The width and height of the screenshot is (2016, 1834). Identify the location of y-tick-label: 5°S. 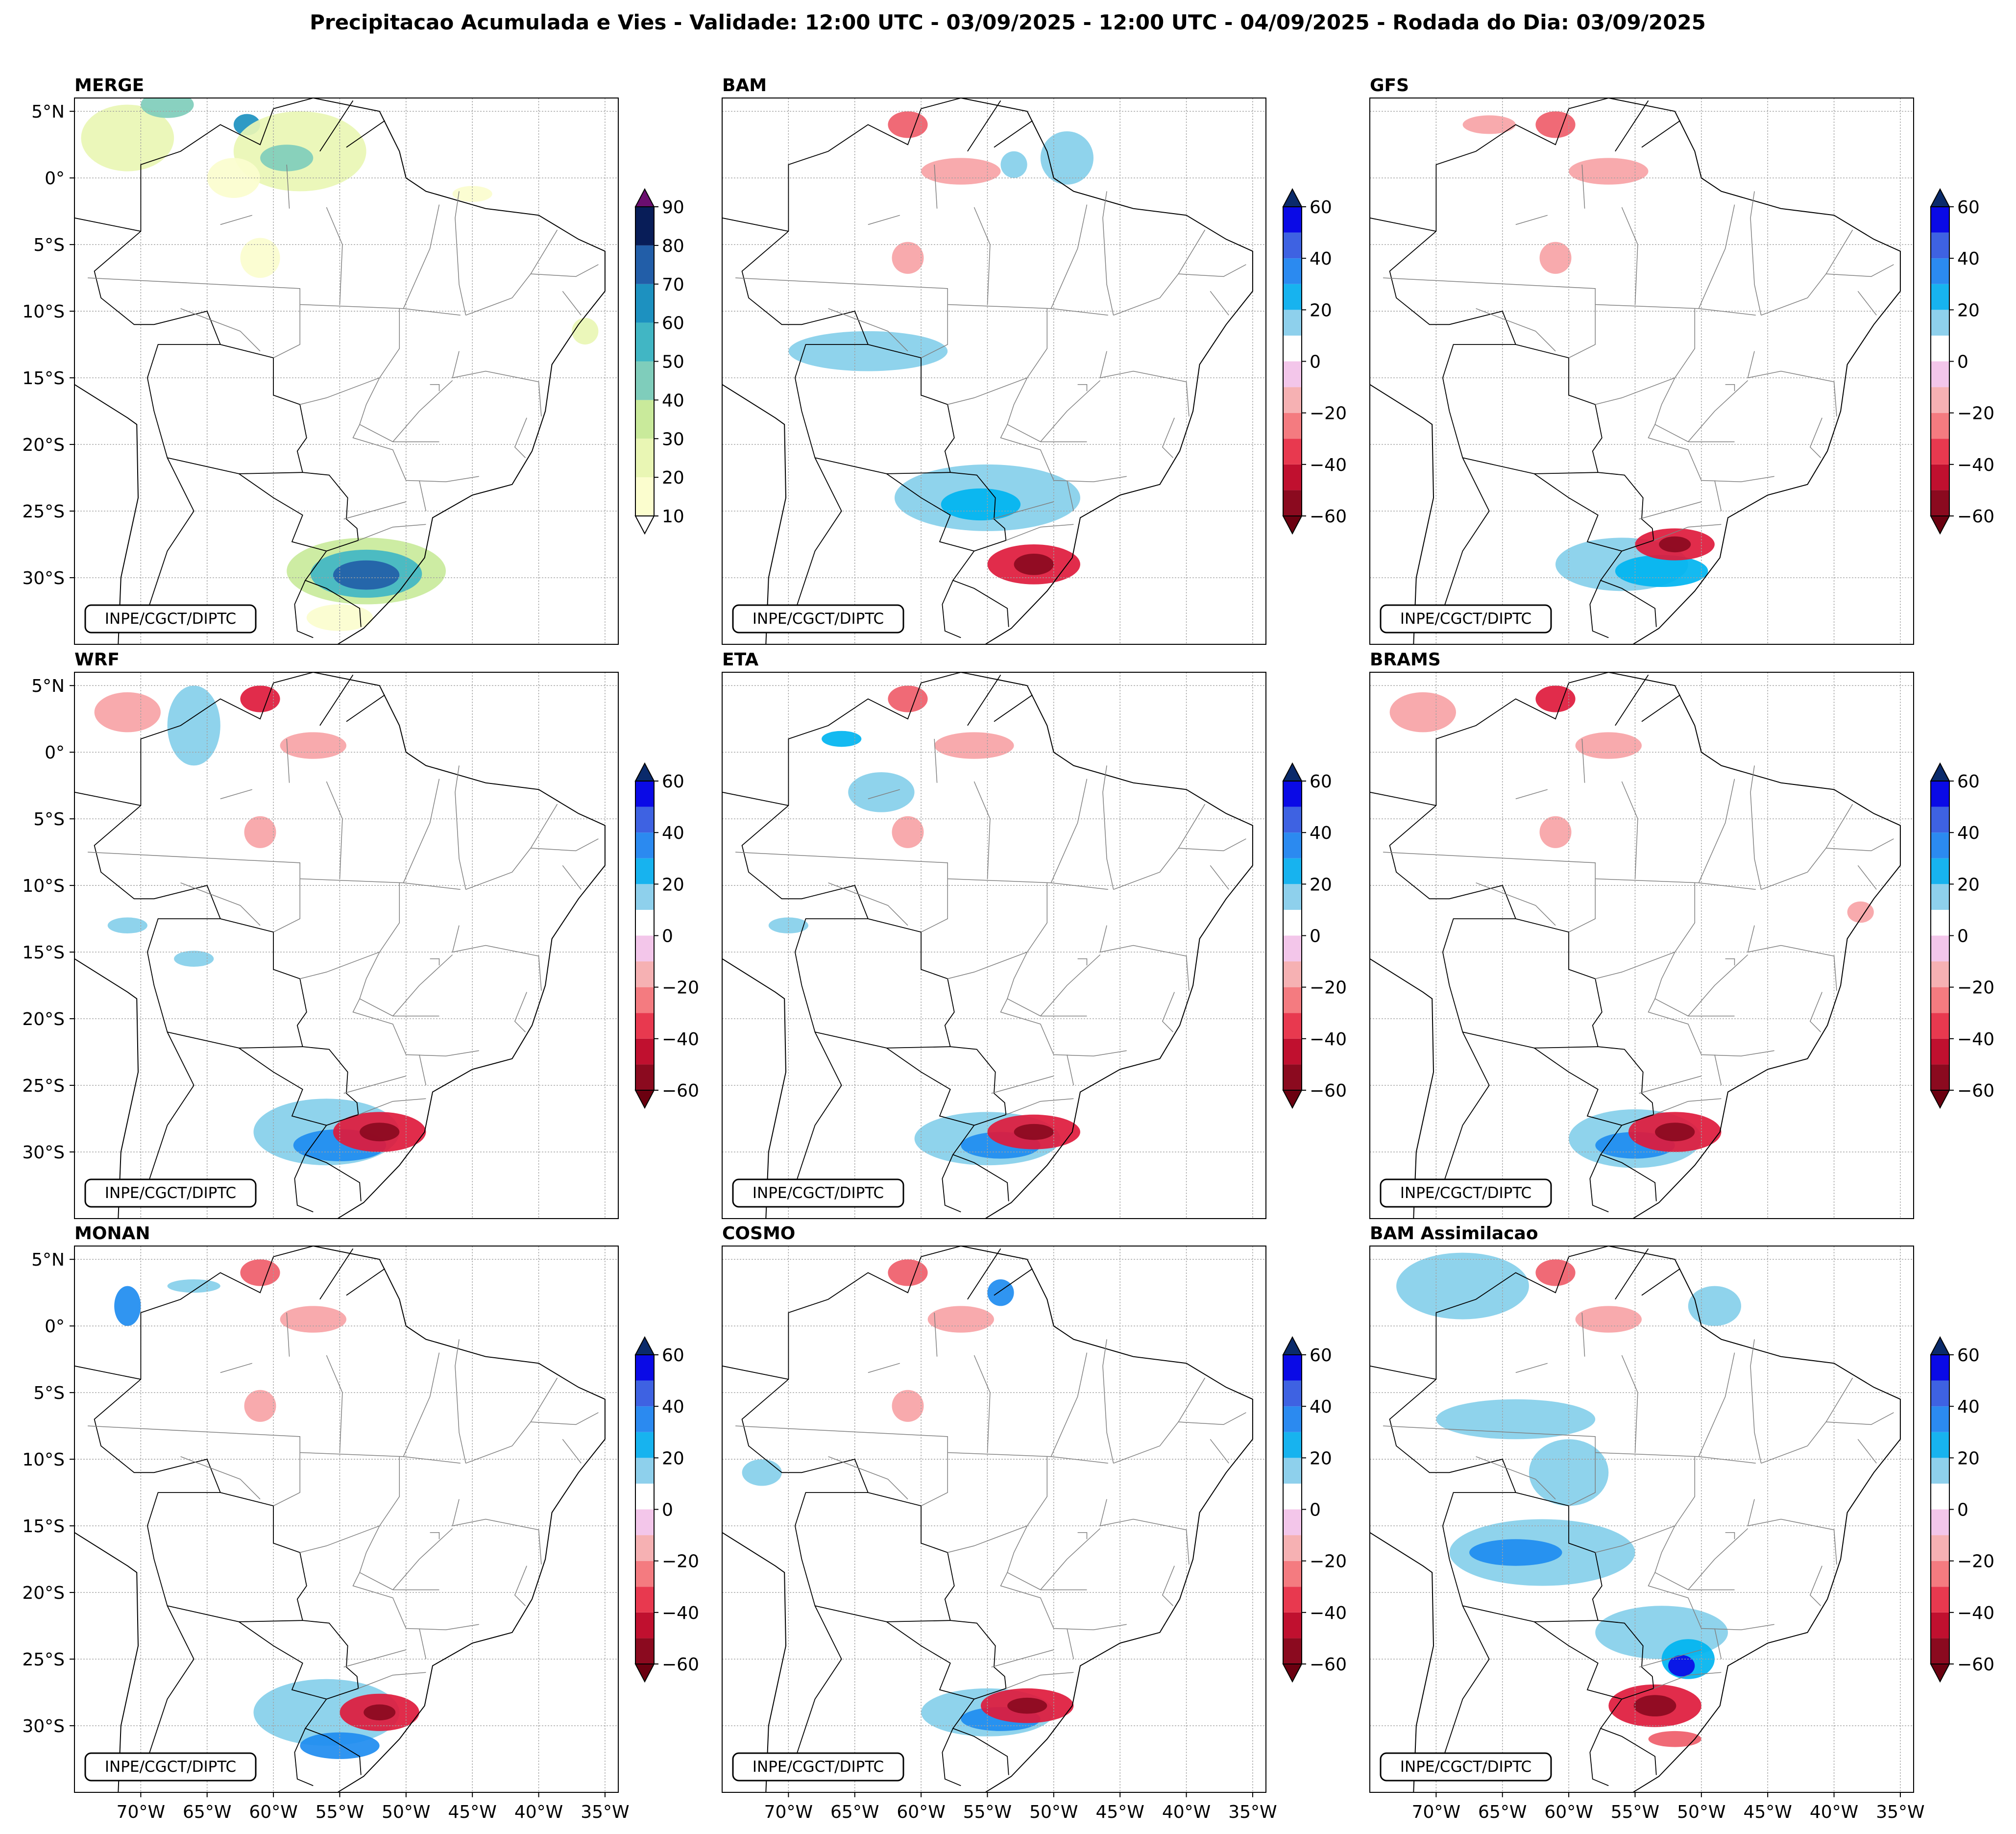
(49, 819).